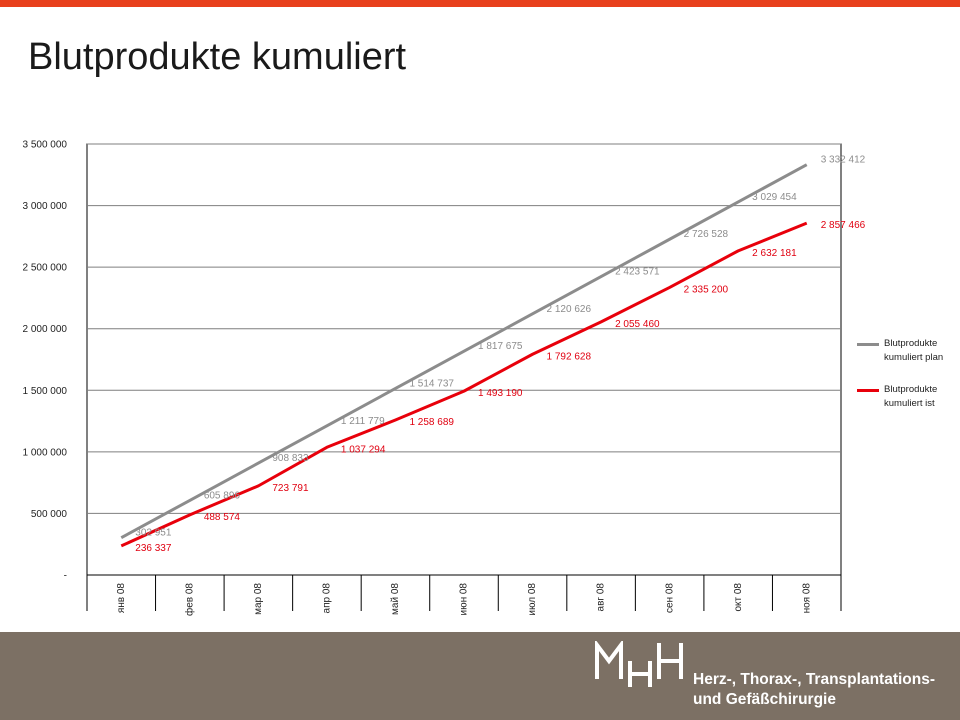 The height and width of the screenshot is (720, 960). Describe the element at coordinates (222, 517) in the screenshot. I see `data-label-ist: 488 574` at that location.